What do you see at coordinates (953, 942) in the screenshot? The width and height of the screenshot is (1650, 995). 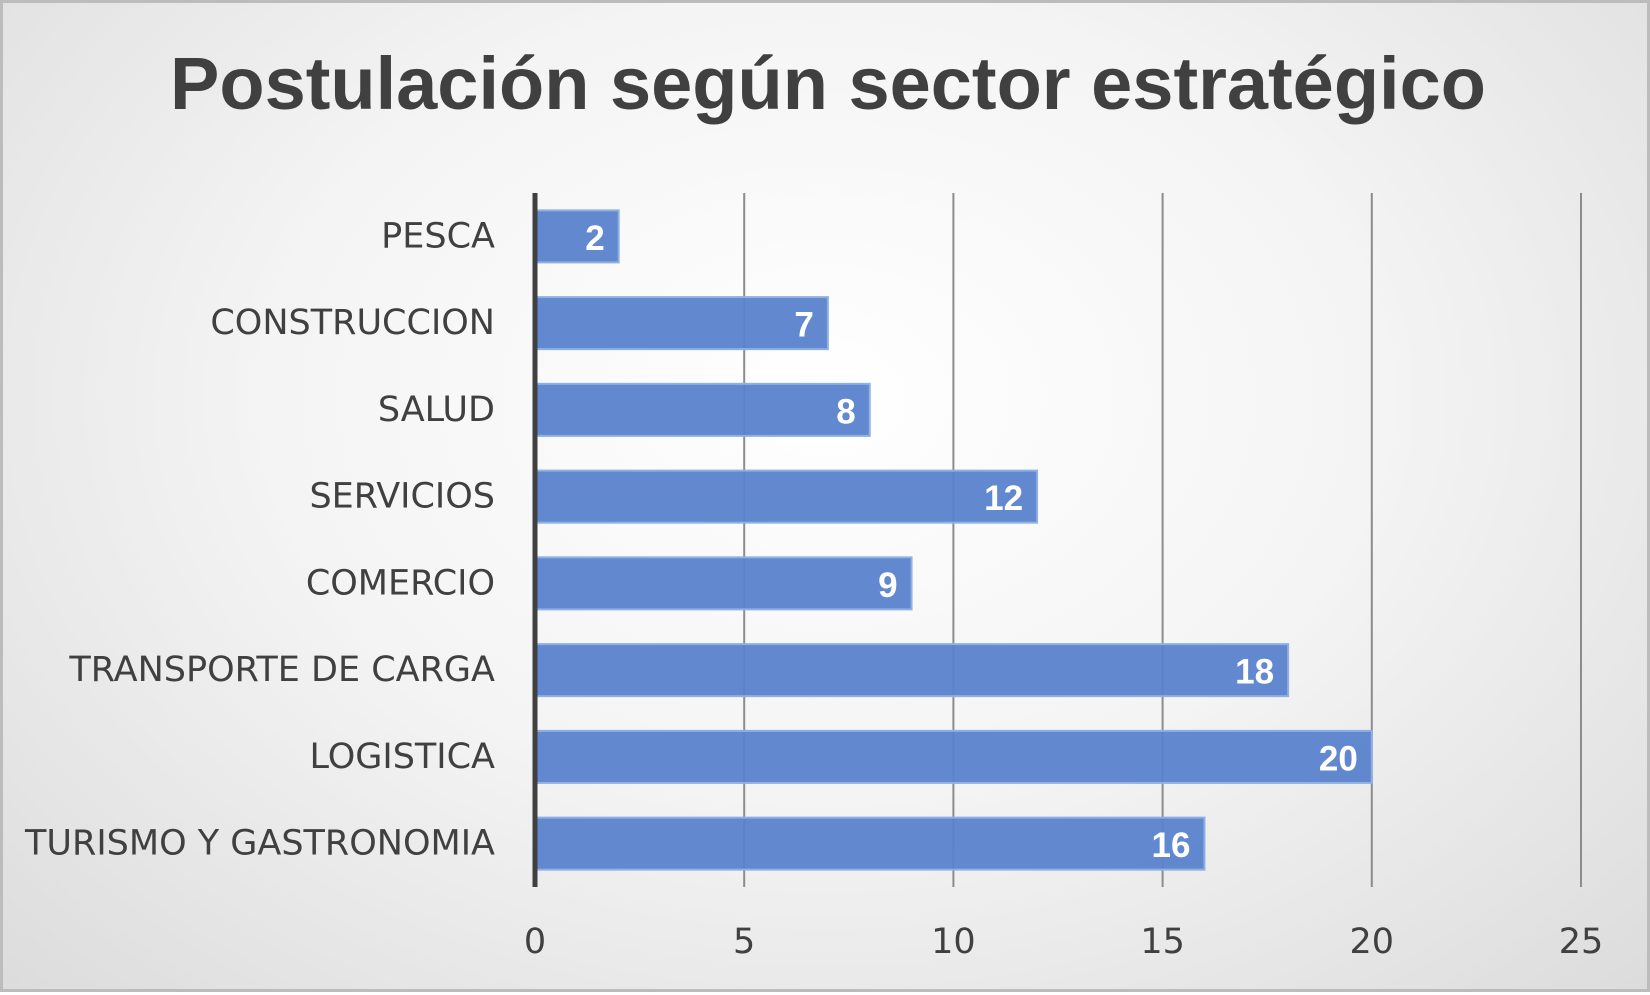 I see `x-tick-label-2: 10` at bounding box center [953, 942].